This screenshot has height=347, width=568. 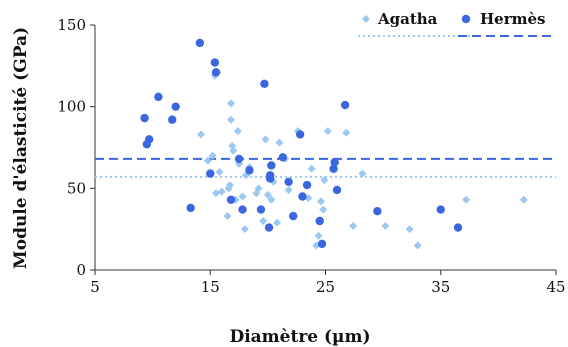 I want to click on legend-label-agatha: Agatha, so click(x=407, y=19).